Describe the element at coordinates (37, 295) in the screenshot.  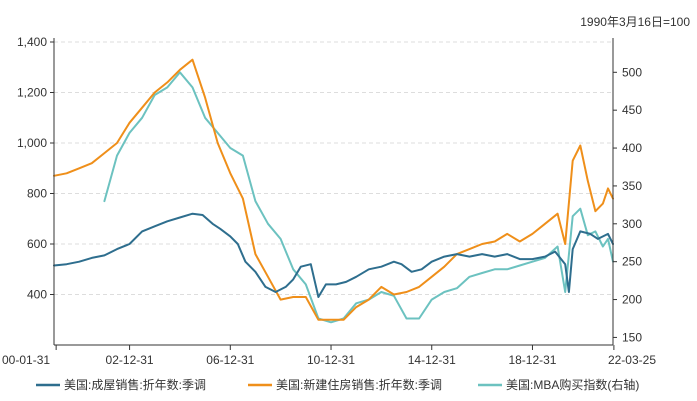
I see `y-left-tick-label: 400` at that location.